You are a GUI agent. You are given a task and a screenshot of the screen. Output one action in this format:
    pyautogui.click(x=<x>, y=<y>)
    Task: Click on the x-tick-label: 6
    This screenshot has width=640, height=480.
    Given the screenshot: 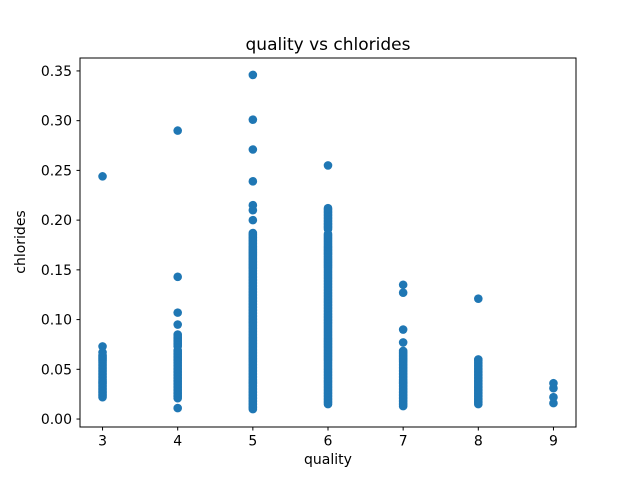 What is the action you would take?
    pyautogui.click(x=328, y=442)
    